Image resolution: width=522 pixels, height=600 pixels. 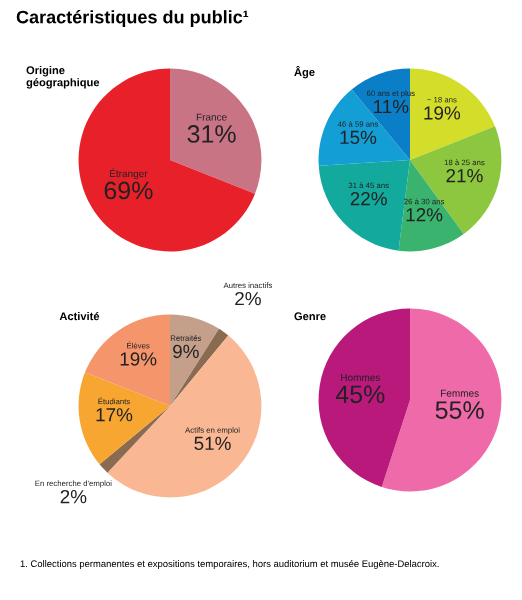 What do you see at coordinates (360, 394) in the screenshot?
I see `data-label: 45%` at bounding box center [360, 394].